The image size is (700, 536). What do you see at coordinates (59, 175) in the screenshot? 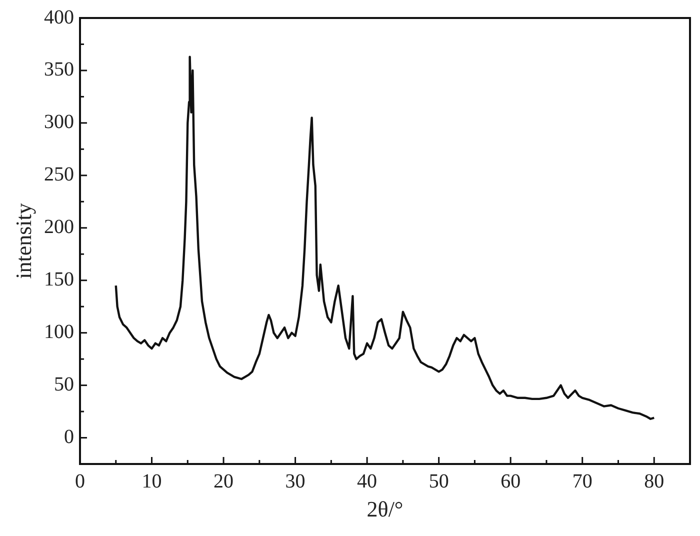
I see `y-tick-label: 250` at bounding box center [59, 175].